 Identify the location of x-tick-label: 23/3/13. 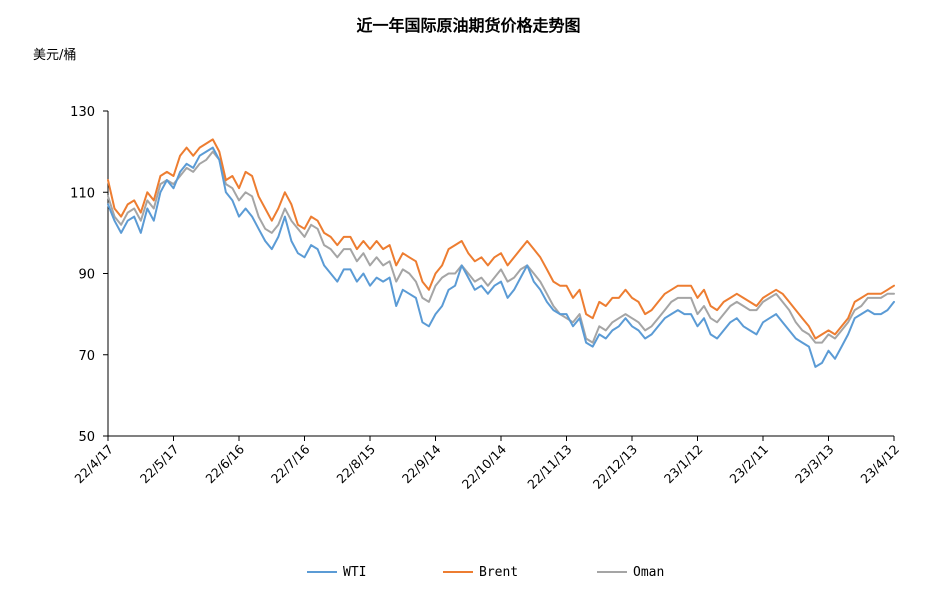
(814, 464).